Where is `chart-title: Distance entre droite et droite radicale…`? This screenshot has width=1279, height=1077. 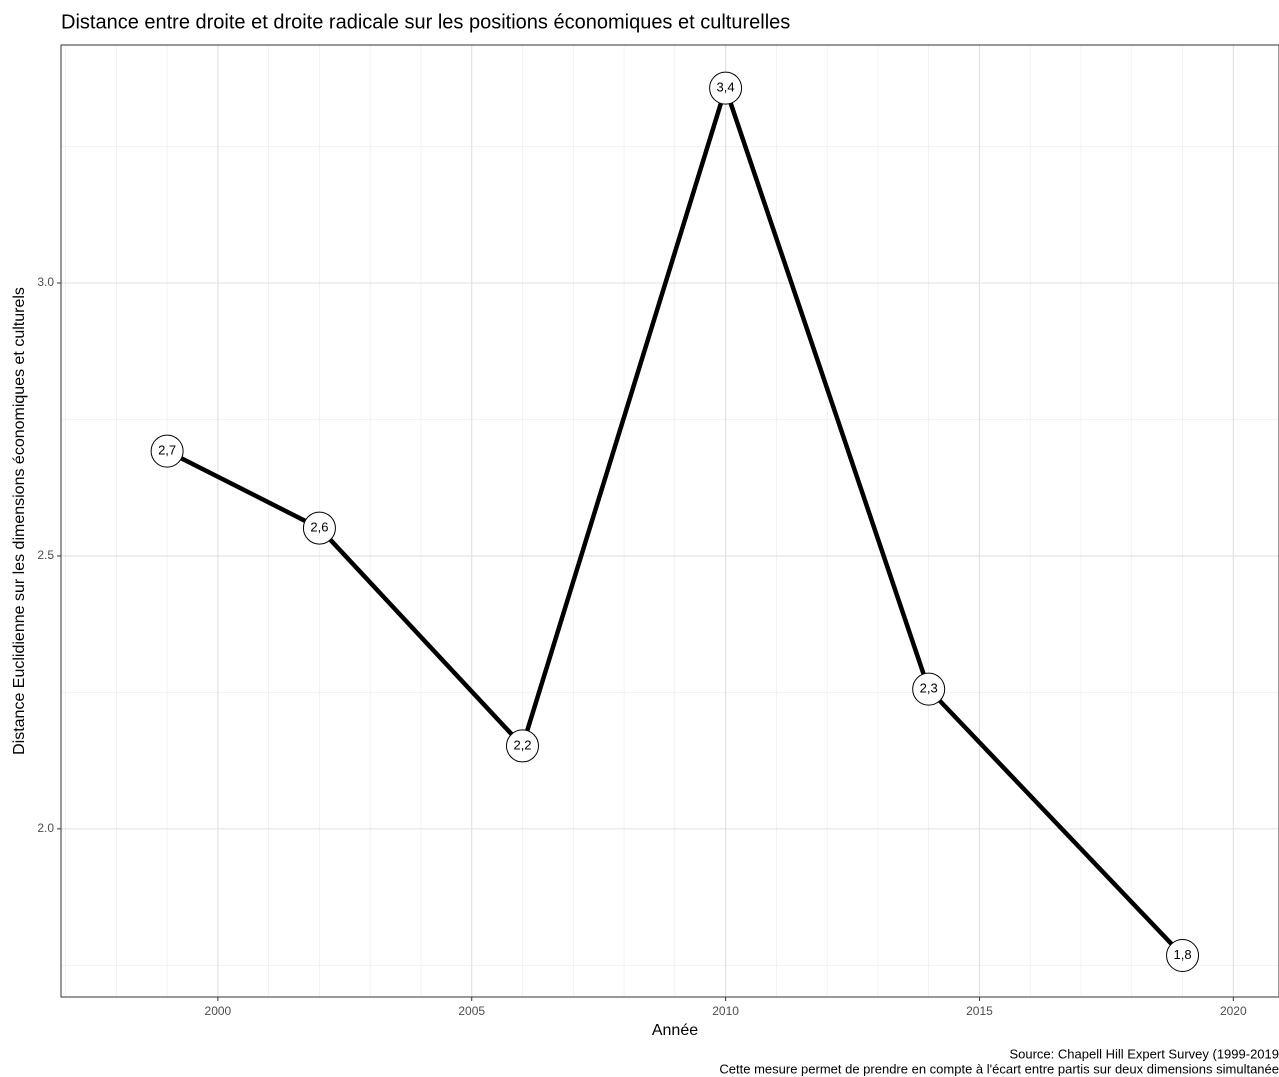
chart-title: Distance entre droite et droite radicale… is located at coordinates (425, 22).